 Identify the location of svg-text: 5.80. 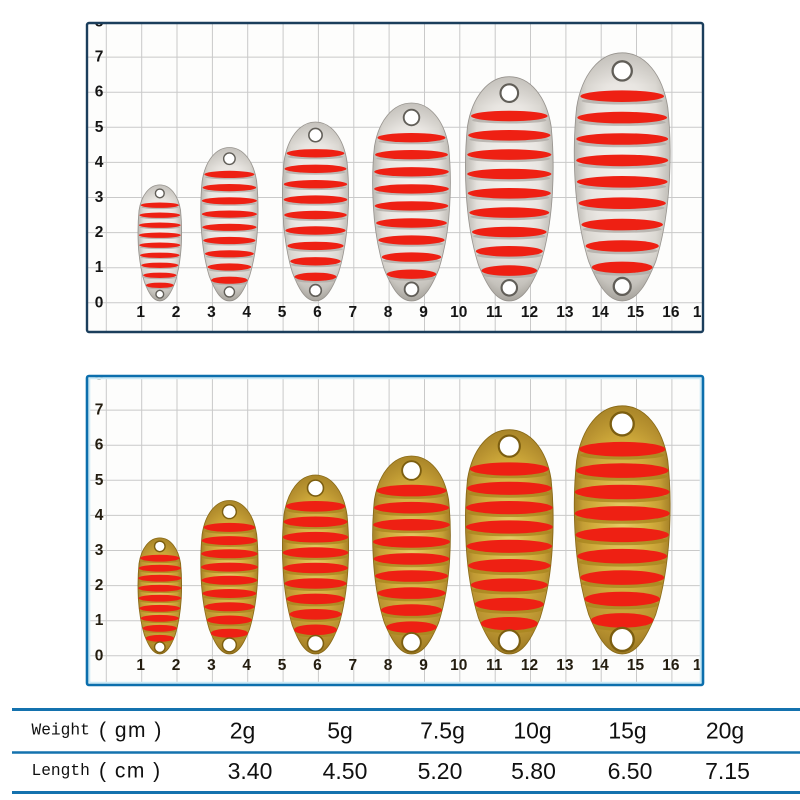
(533, 771).